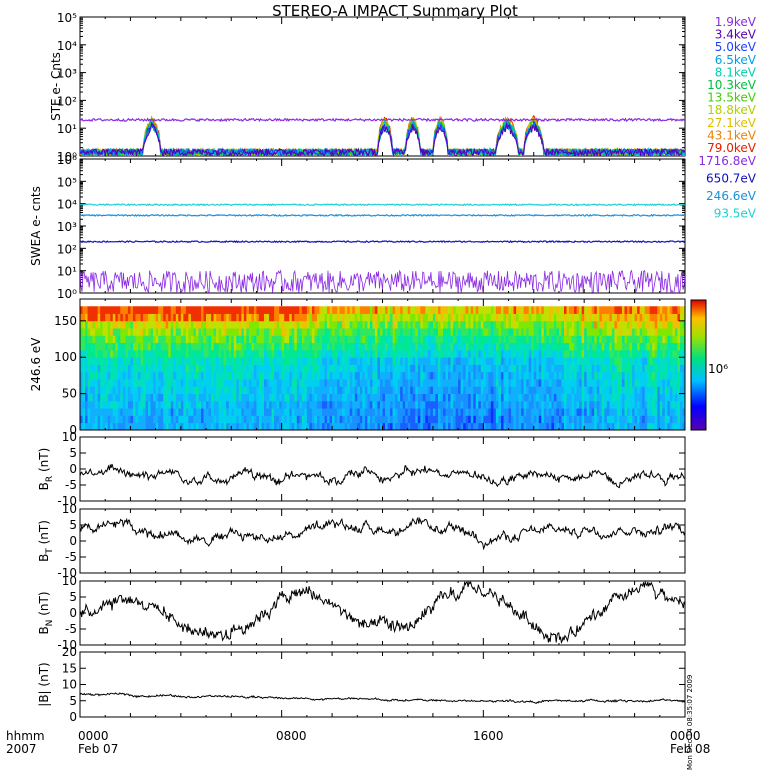 The image size is (780, 780). Describe the element at coordinates (71, 629) in the screenshot. I see `bn-ytick-label: -5` at that location.